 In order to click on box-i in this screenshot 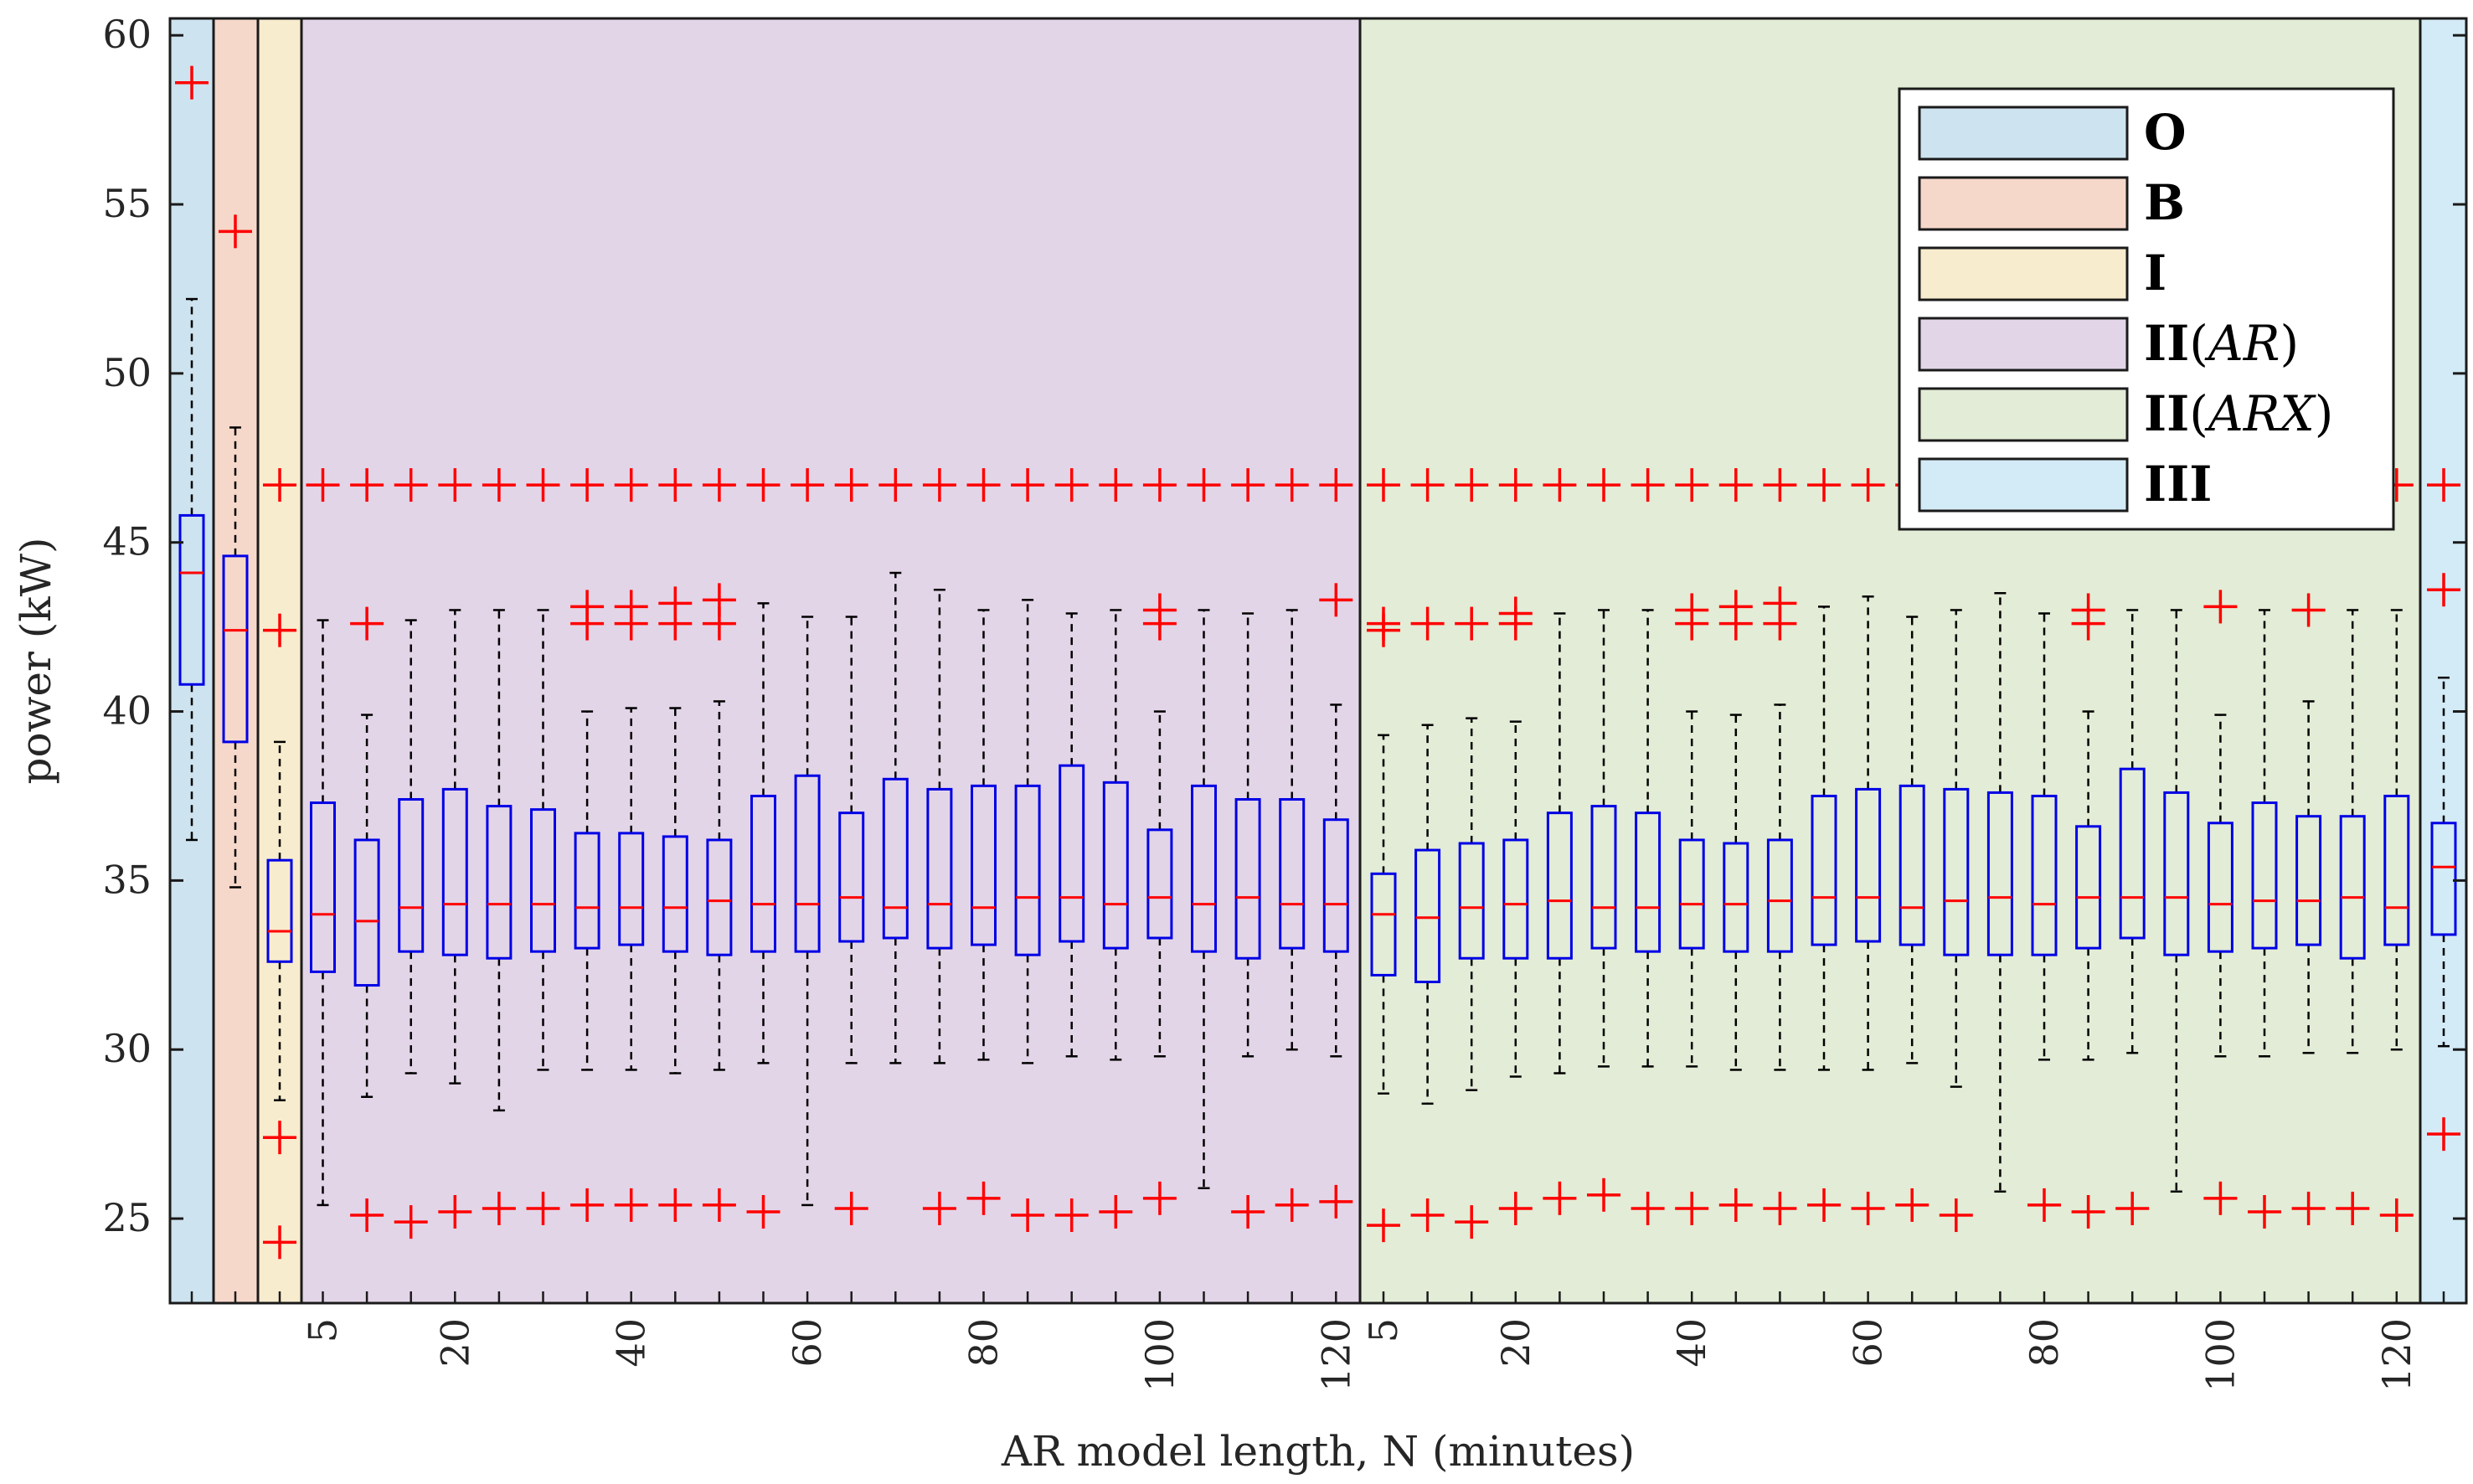, I will do `click(279, 864)`.